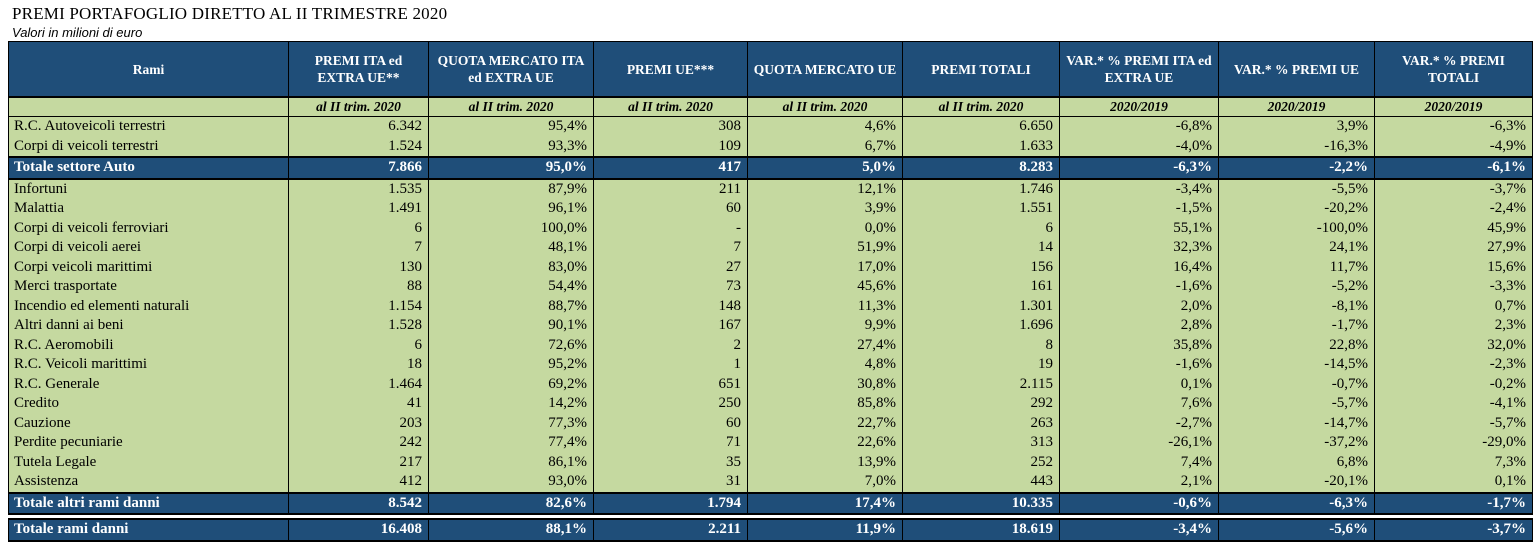 The image size is (1540, 547). I want to click on row-label: Totale altri rami danni, so click(148, 503).